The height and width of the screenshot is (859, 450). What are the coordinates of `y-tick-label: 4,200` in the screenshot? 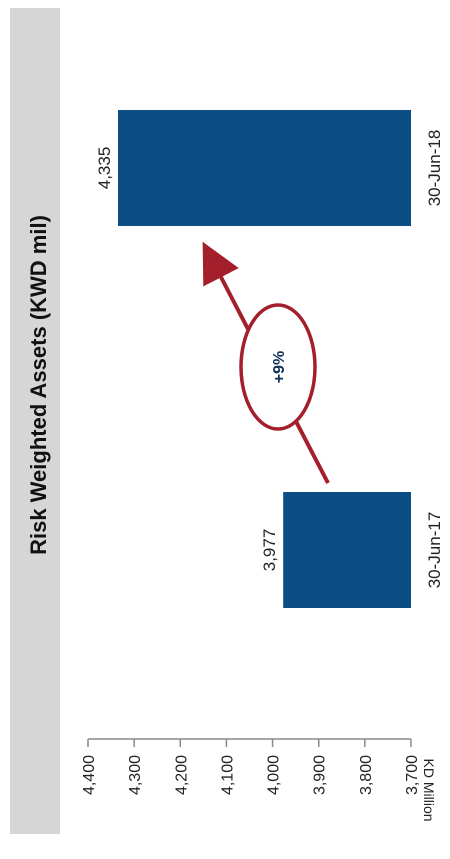 It's located at (181, 775).